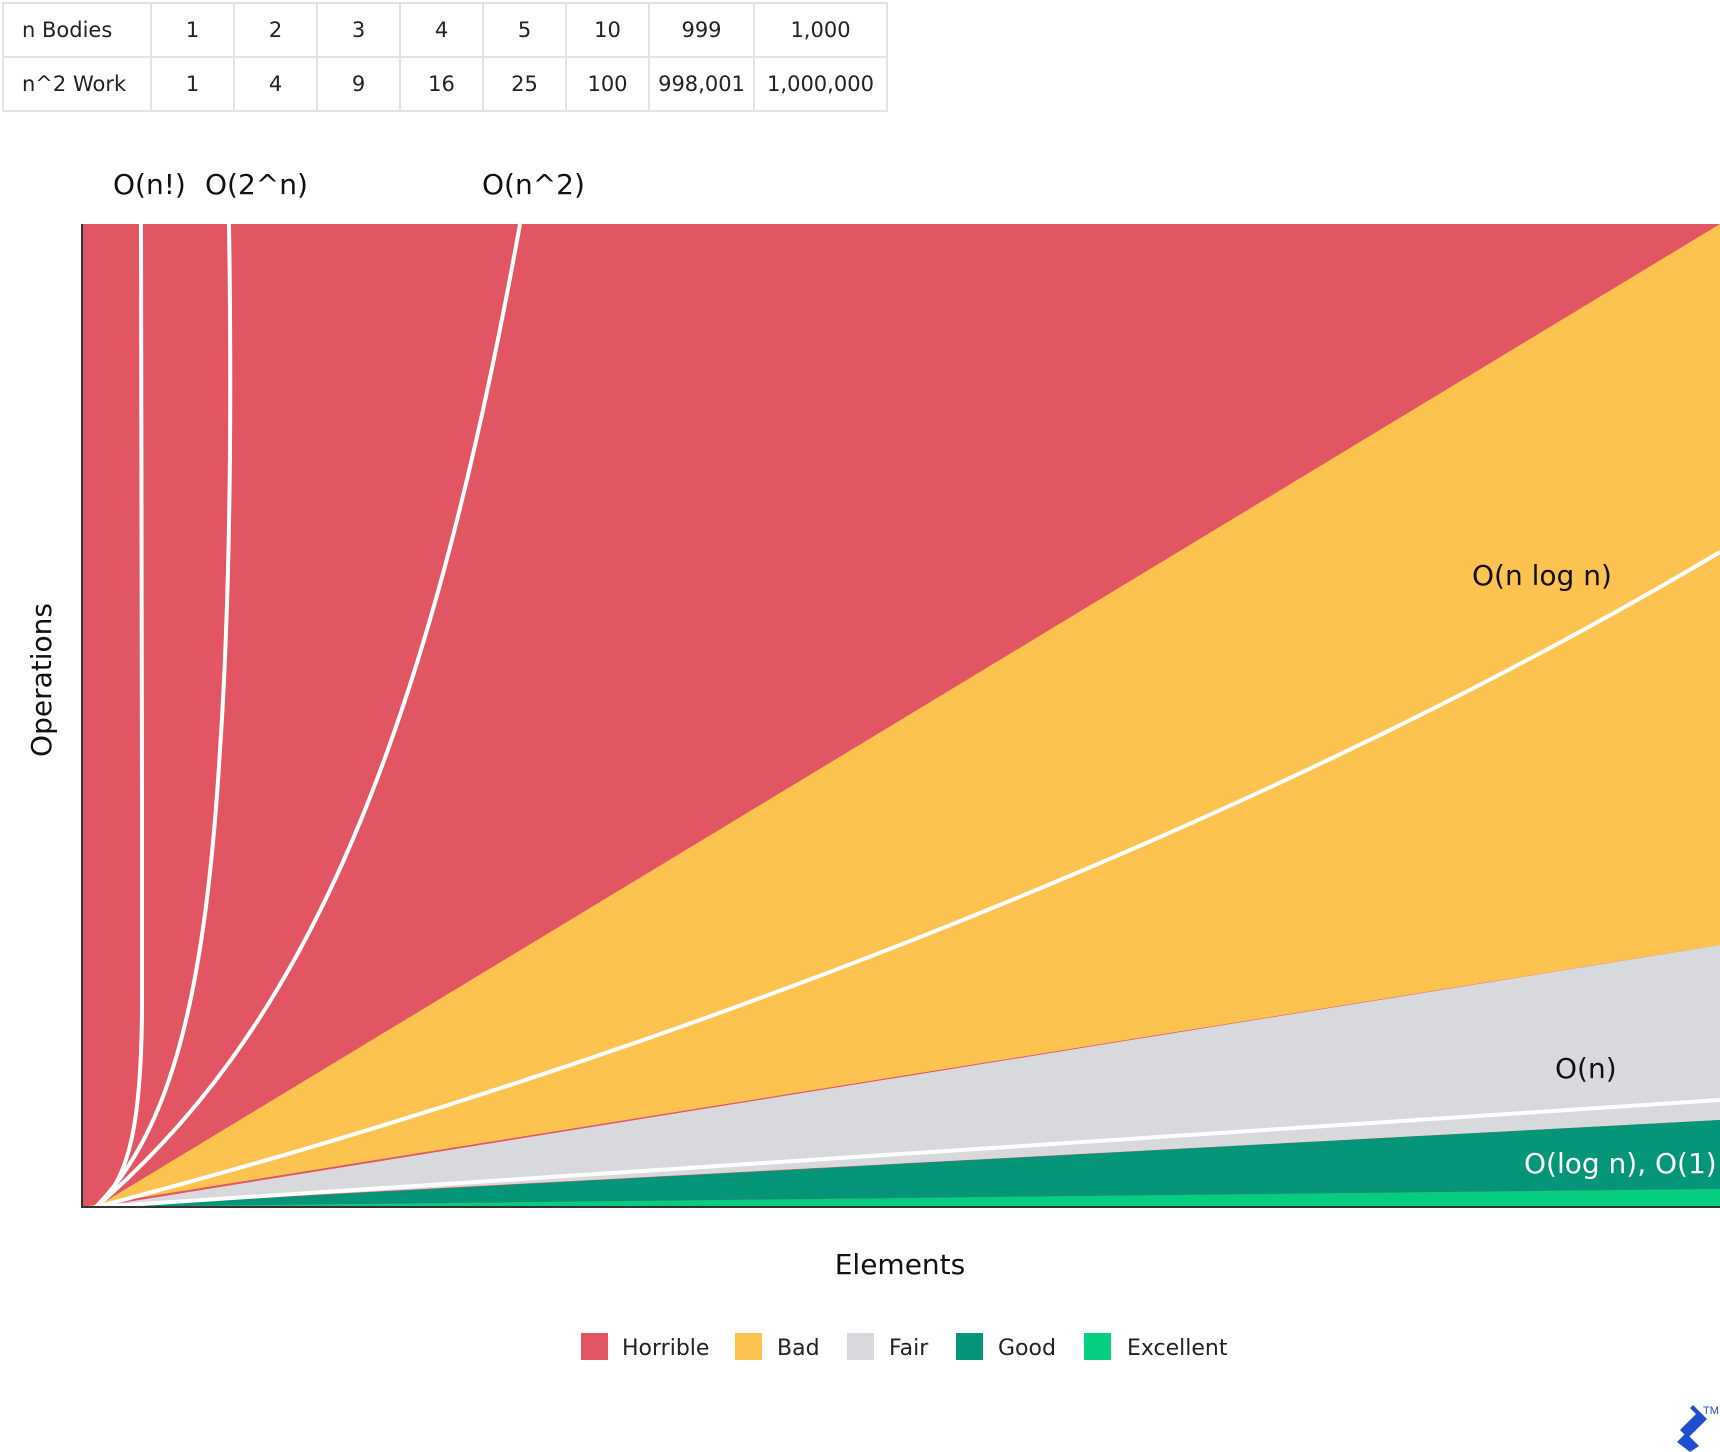  Describe the element at coordinates (275, 30) in the screenshot. I see `table-cell: 2` at that location.